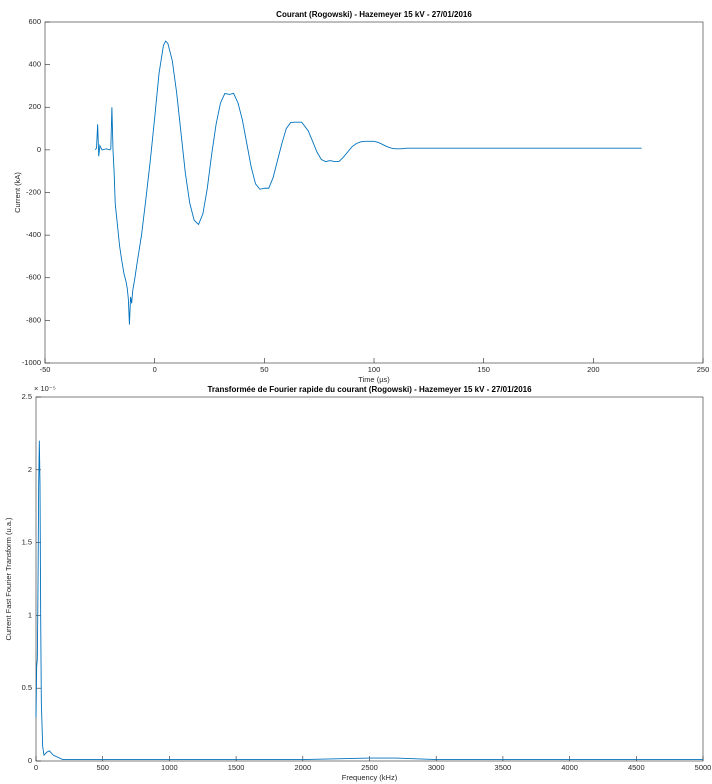  I want to click on axis-exponent: × 10⁻⁵, so click(45, 388).